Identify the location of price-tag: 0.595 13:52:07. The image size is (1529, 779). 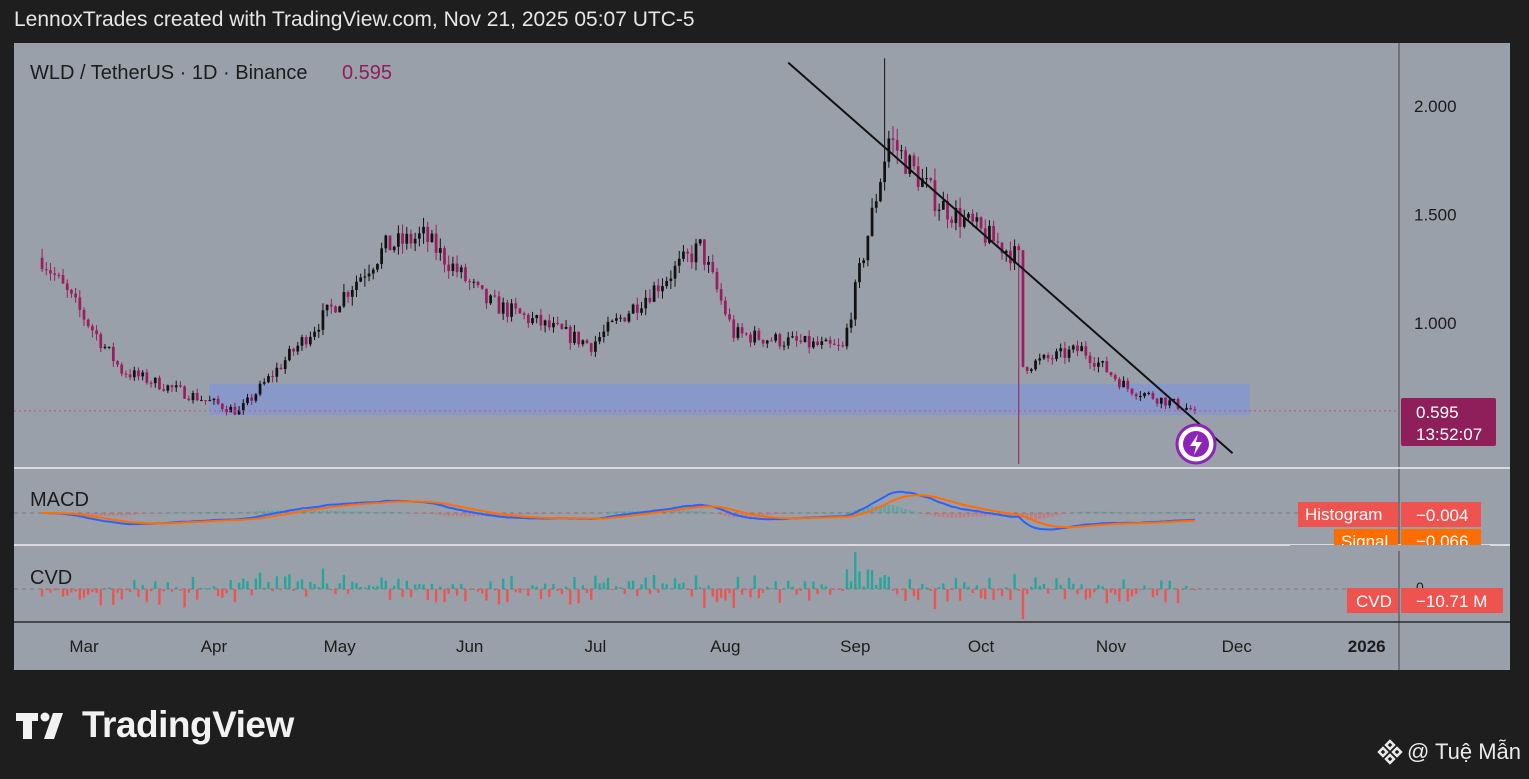
(1448, 422).